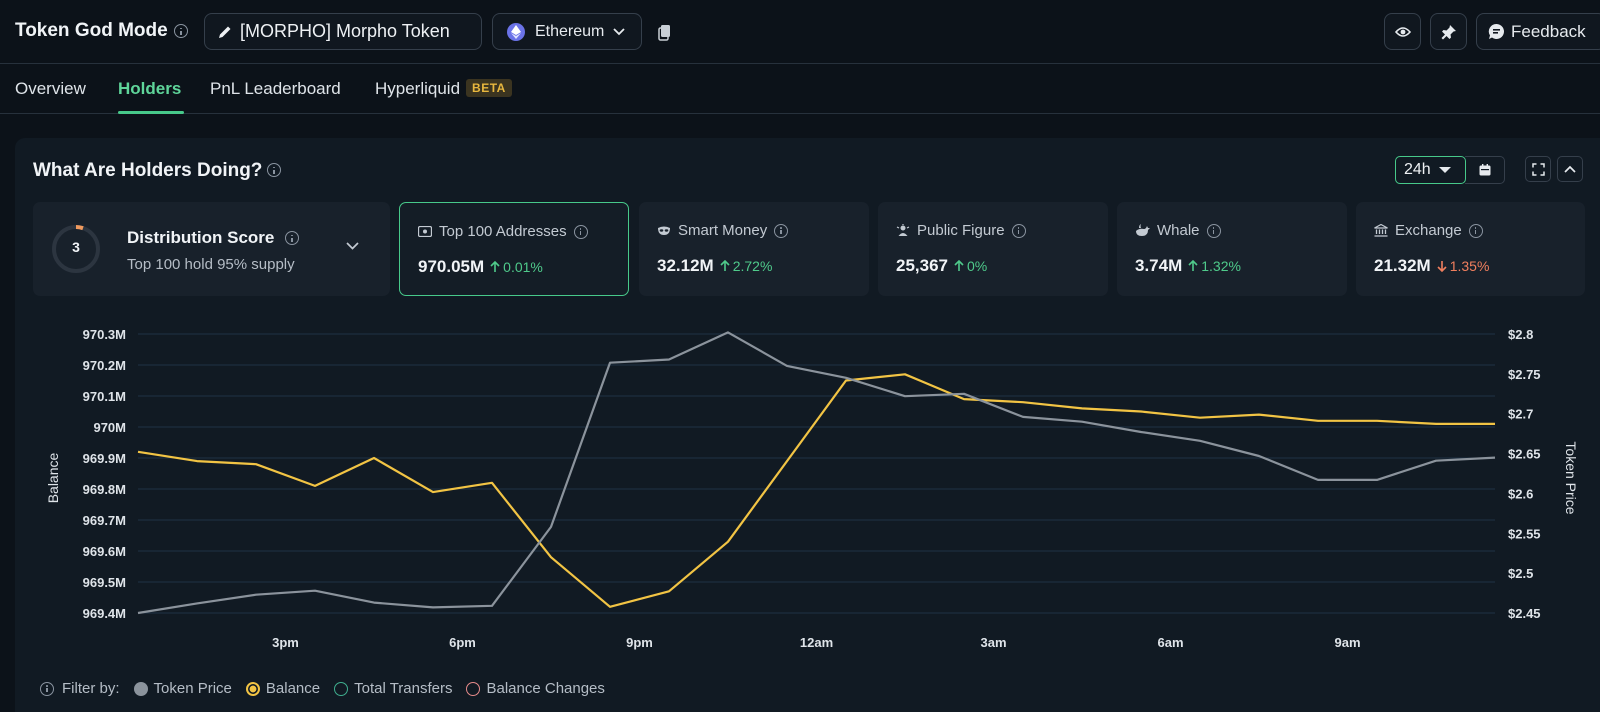 This screenshot has height=712, width=1600. Describe the element at coordinates (922, 265) in the screenshot. I see `card-value-number: 25,367` at that location.